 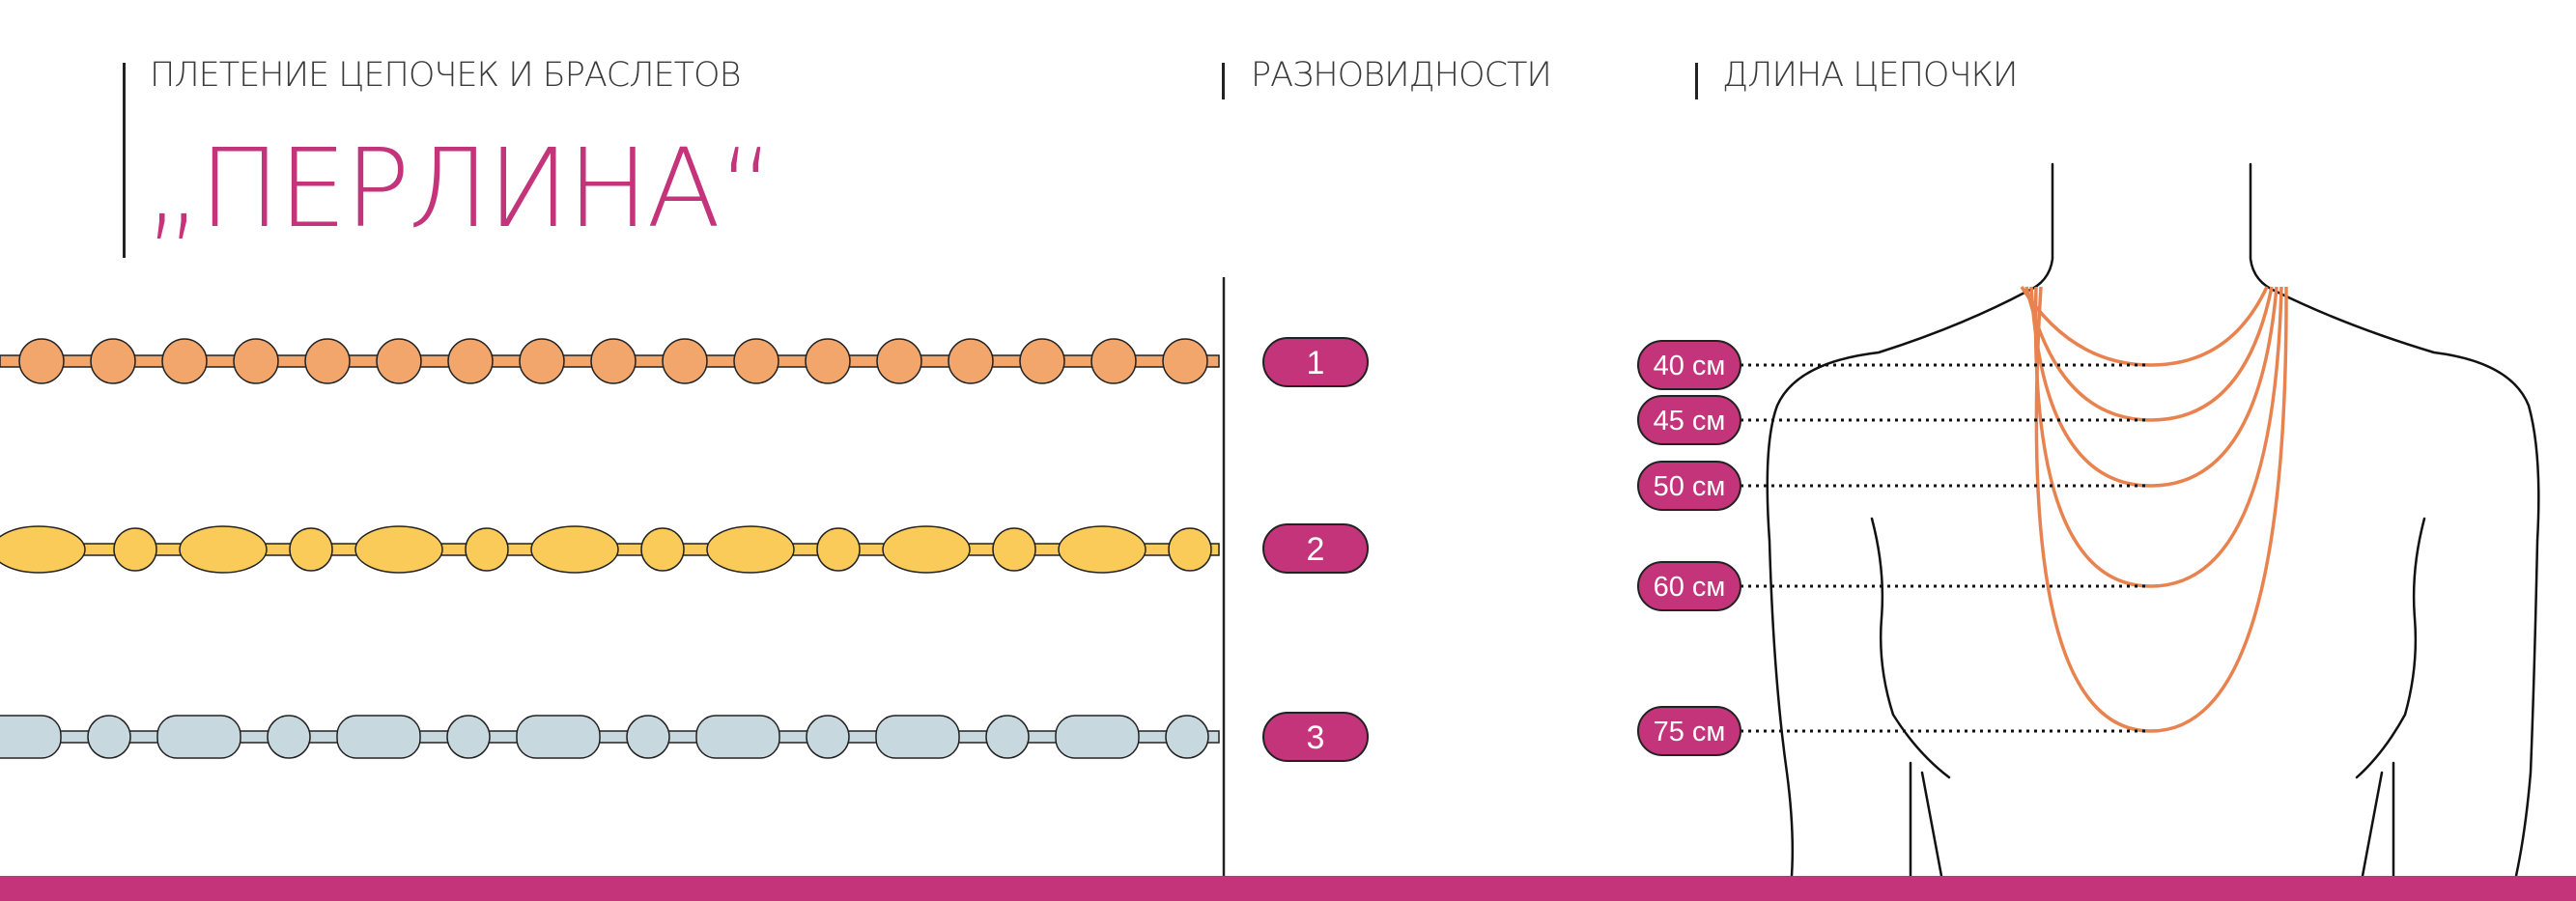 I want to click on length-badge-45: 45 см, so click(x=1689, y=420).